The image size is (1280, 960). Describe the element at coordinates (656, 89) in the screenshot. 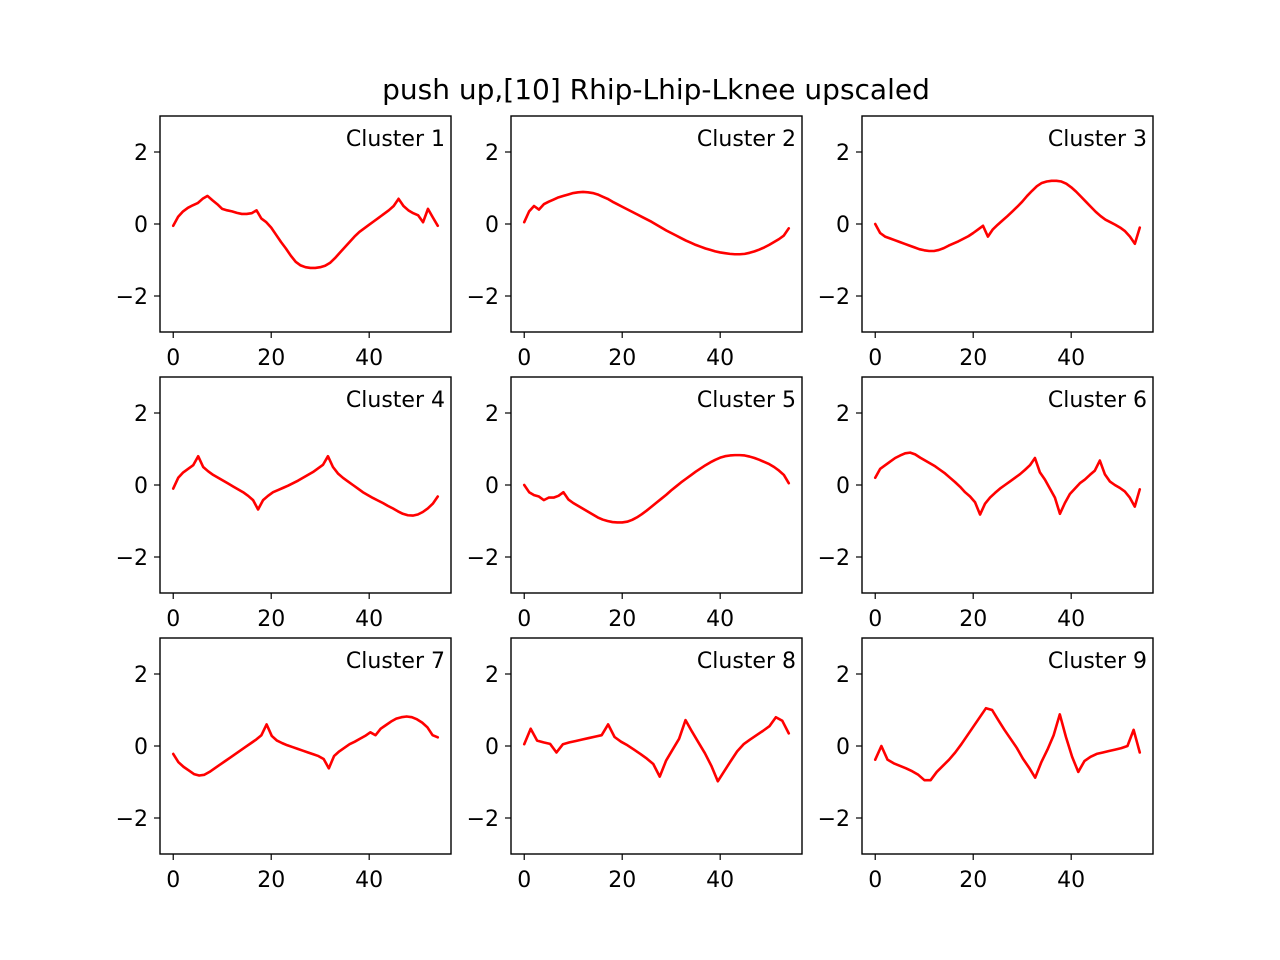

I see `figure-title: push up,[10] Rhip-Lhip-Lknee upscaled` at that location.